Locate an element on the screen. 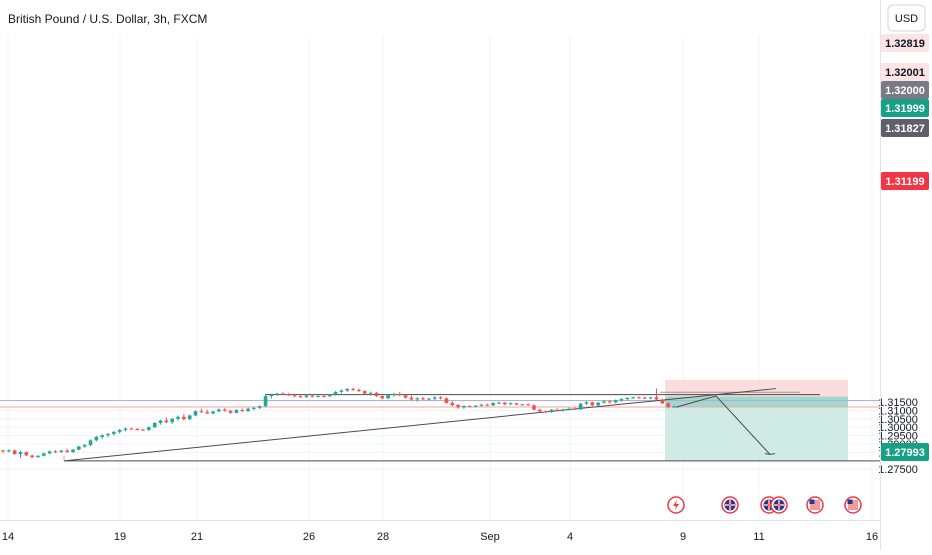 This screenshot has width=932, height=555. price-label: 1.31999 is located at coordinates (905, 109).